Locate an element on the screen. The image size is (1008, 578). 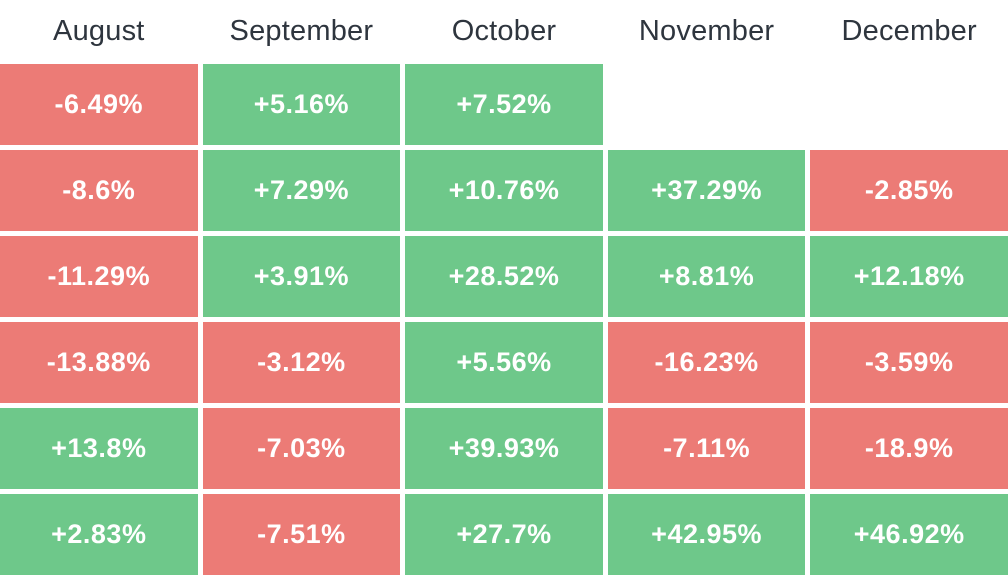
return-cell: -7.11% is located at coordinates (706, 448).